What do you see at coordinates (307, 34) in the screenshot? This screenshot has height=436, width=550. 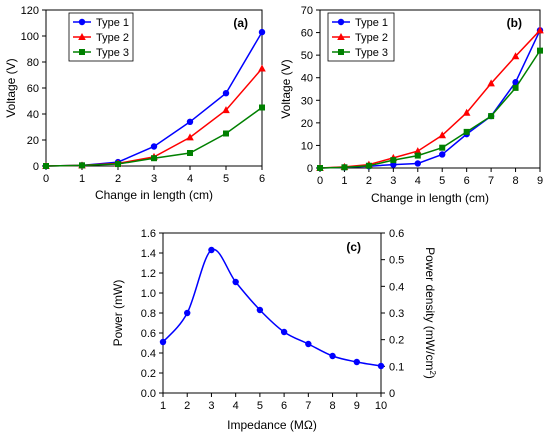 I see `panel-b-y-tick-label: 60` at bounding box center [307, 34].